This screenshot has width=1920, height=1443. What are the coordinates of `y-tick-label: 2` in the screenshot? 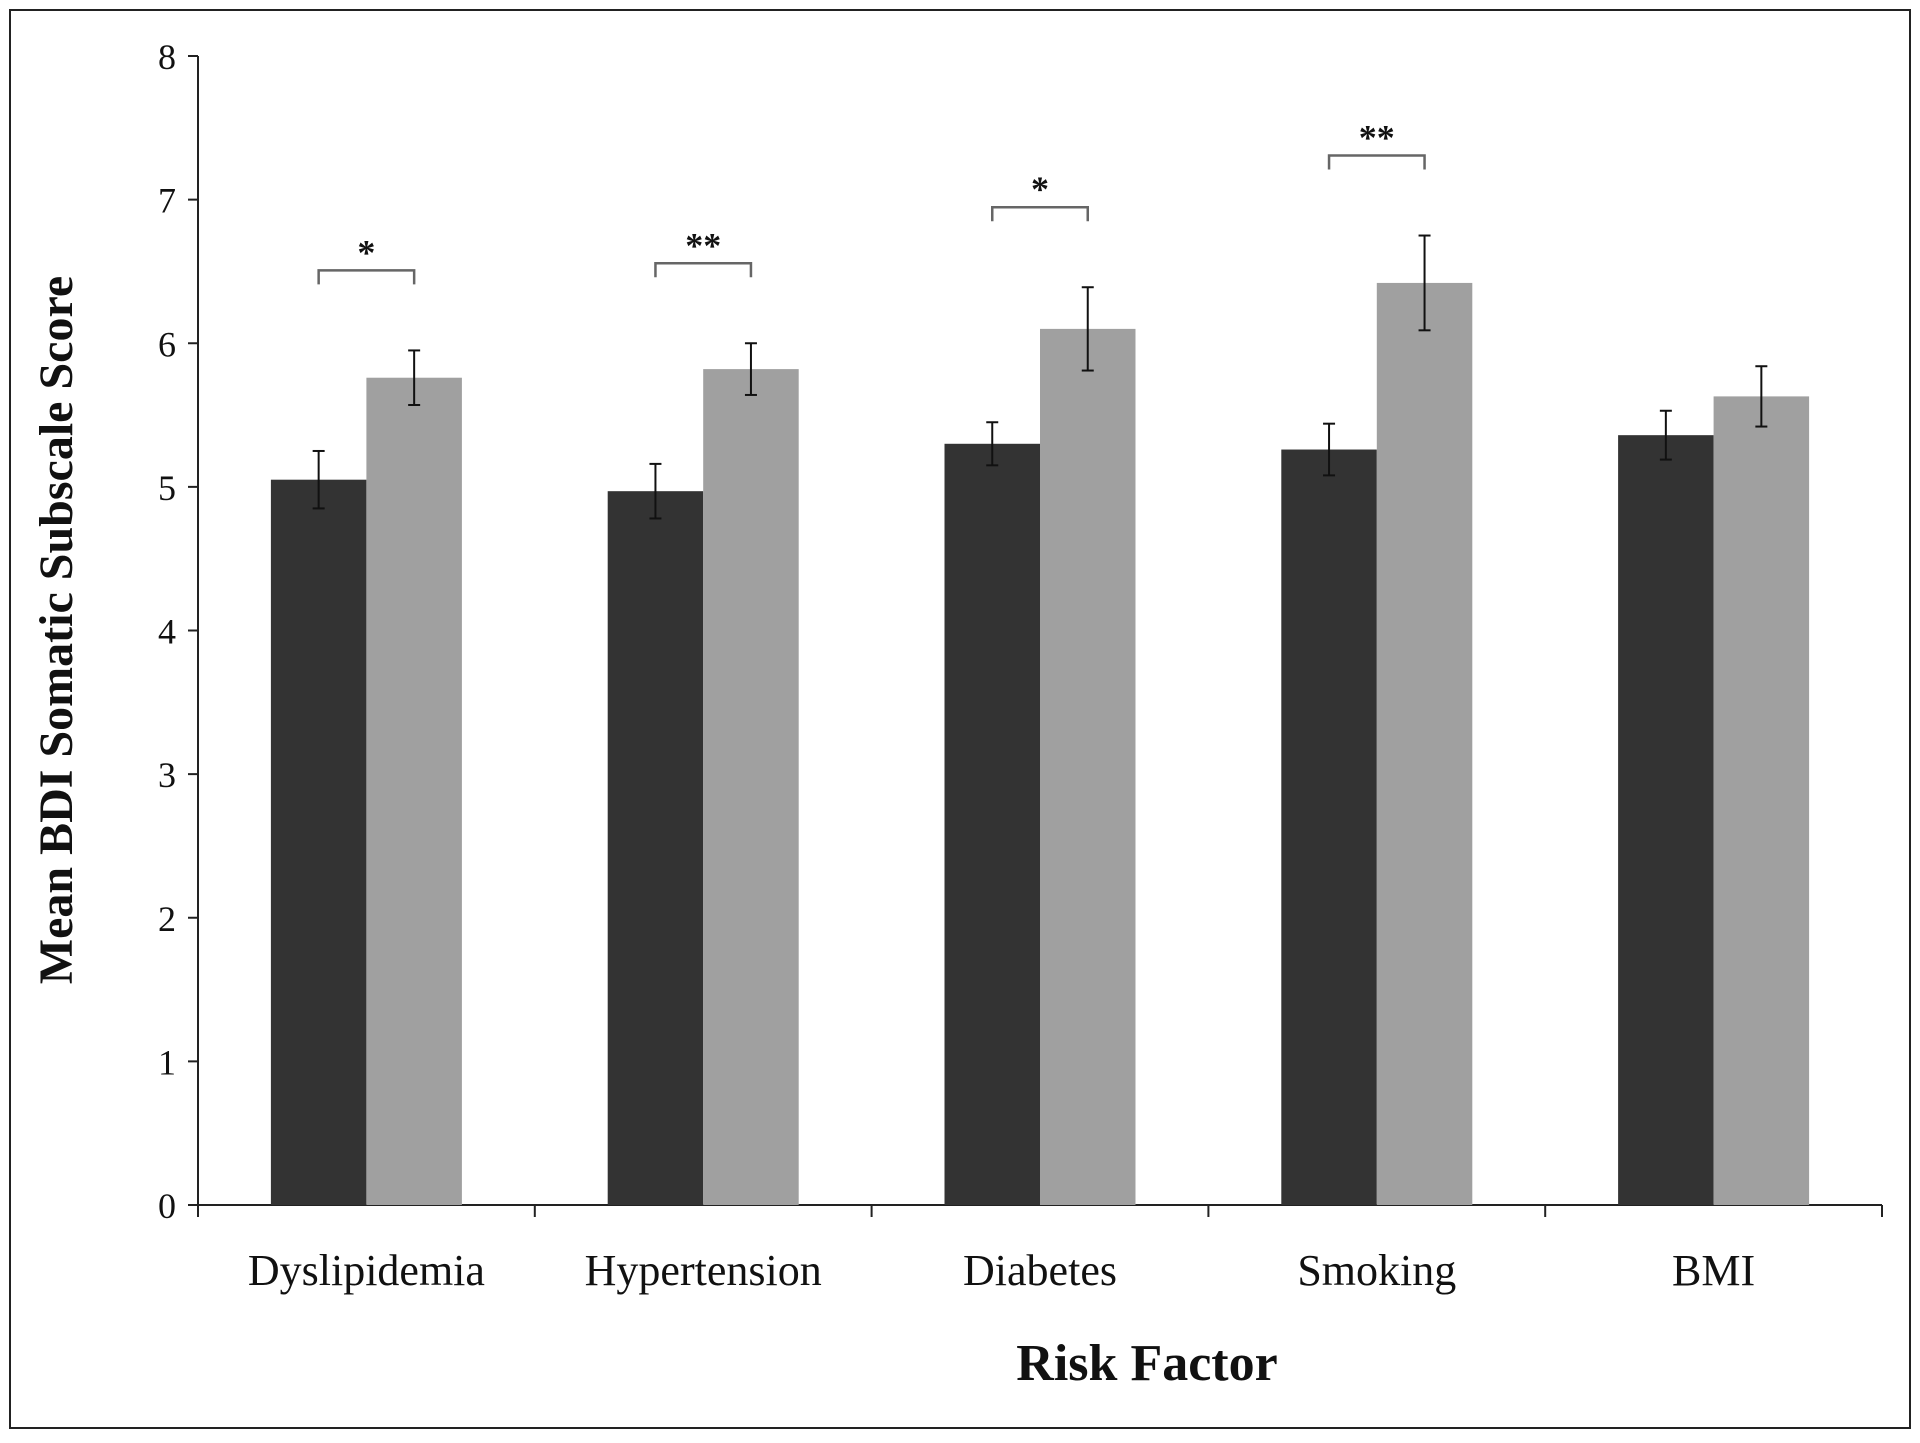 It's located at (167, 919).